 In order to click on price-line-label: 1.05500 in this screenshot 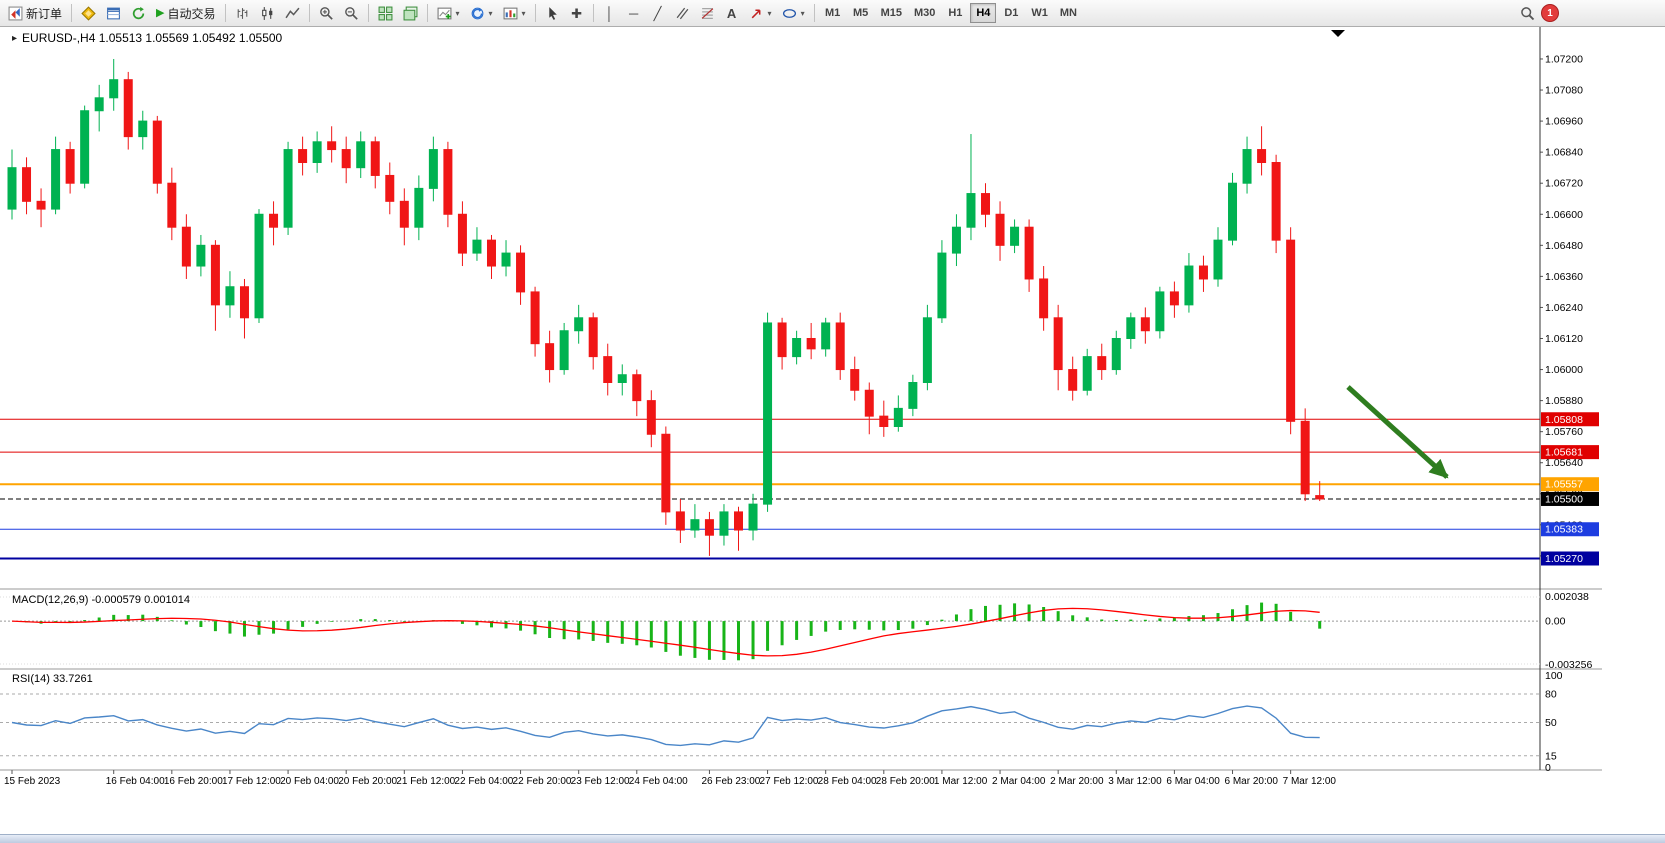, I will do `click(1570, 498)`.